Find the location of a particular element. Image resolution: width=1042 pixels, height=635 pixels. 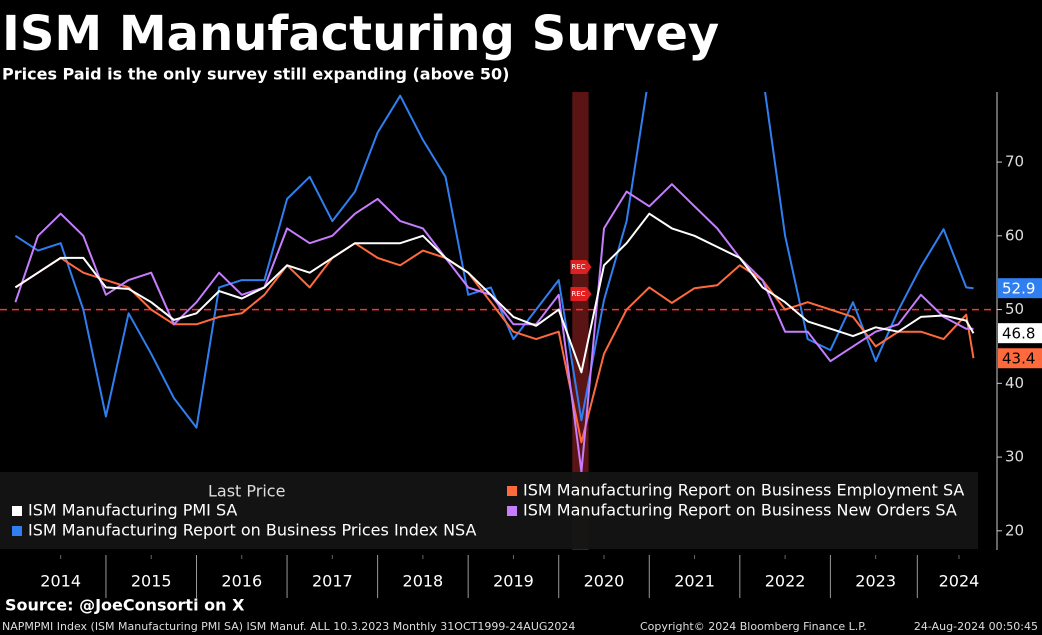

chart-title: ISM Manufacturing Survey is located at coordinates (360, 34).